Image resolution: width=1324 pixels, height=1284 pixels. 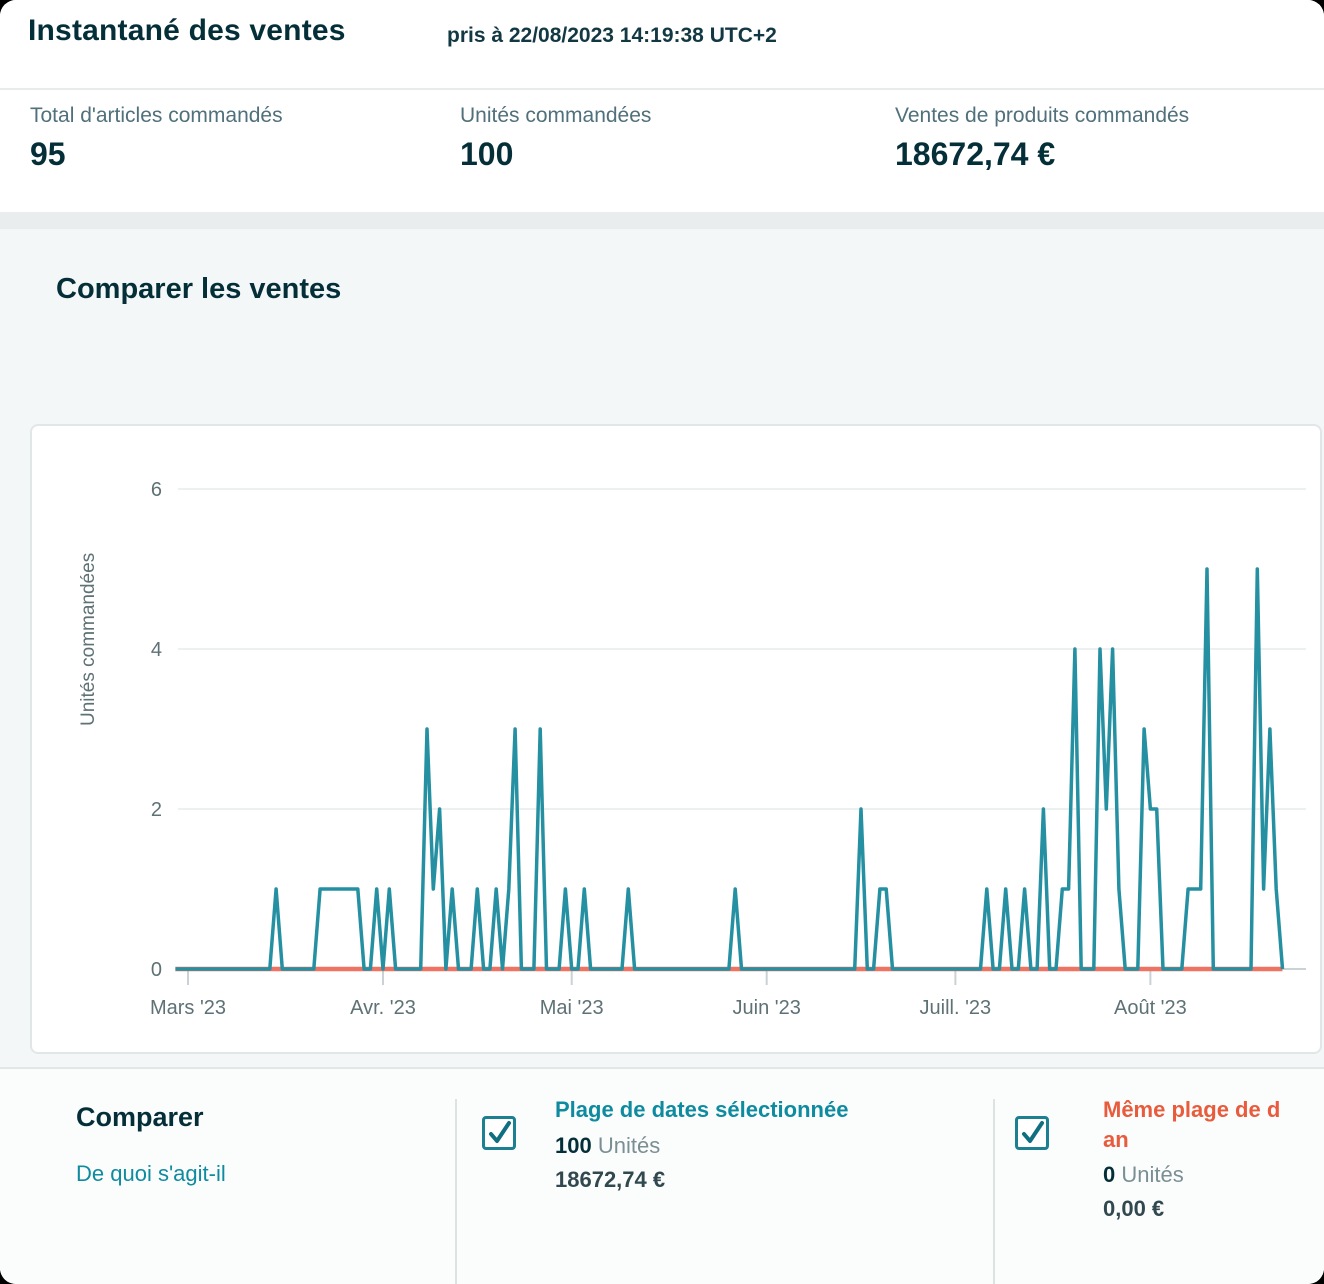 I want to click on svg-text: Août '23, so click(x=1150, y=1008).